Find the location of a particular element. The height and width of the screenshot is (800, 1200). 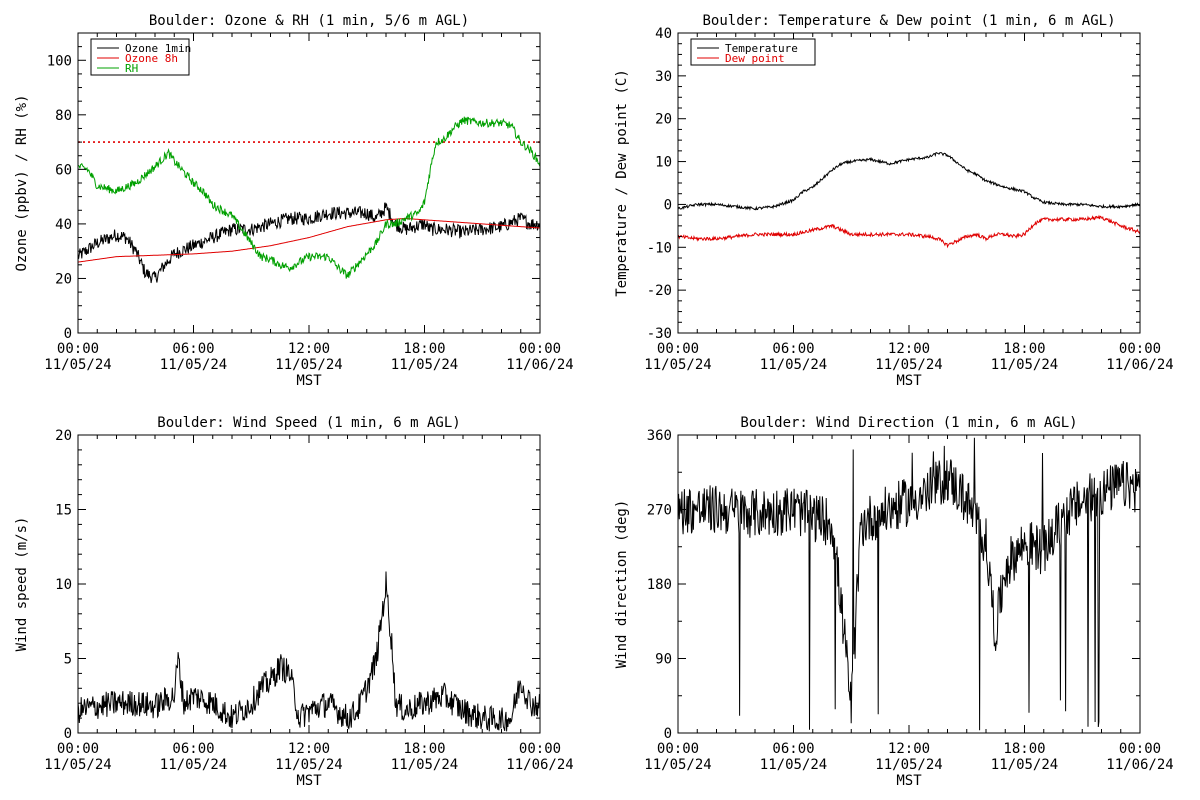

y-tick-label: 100 is located at coordinates (59, 61).